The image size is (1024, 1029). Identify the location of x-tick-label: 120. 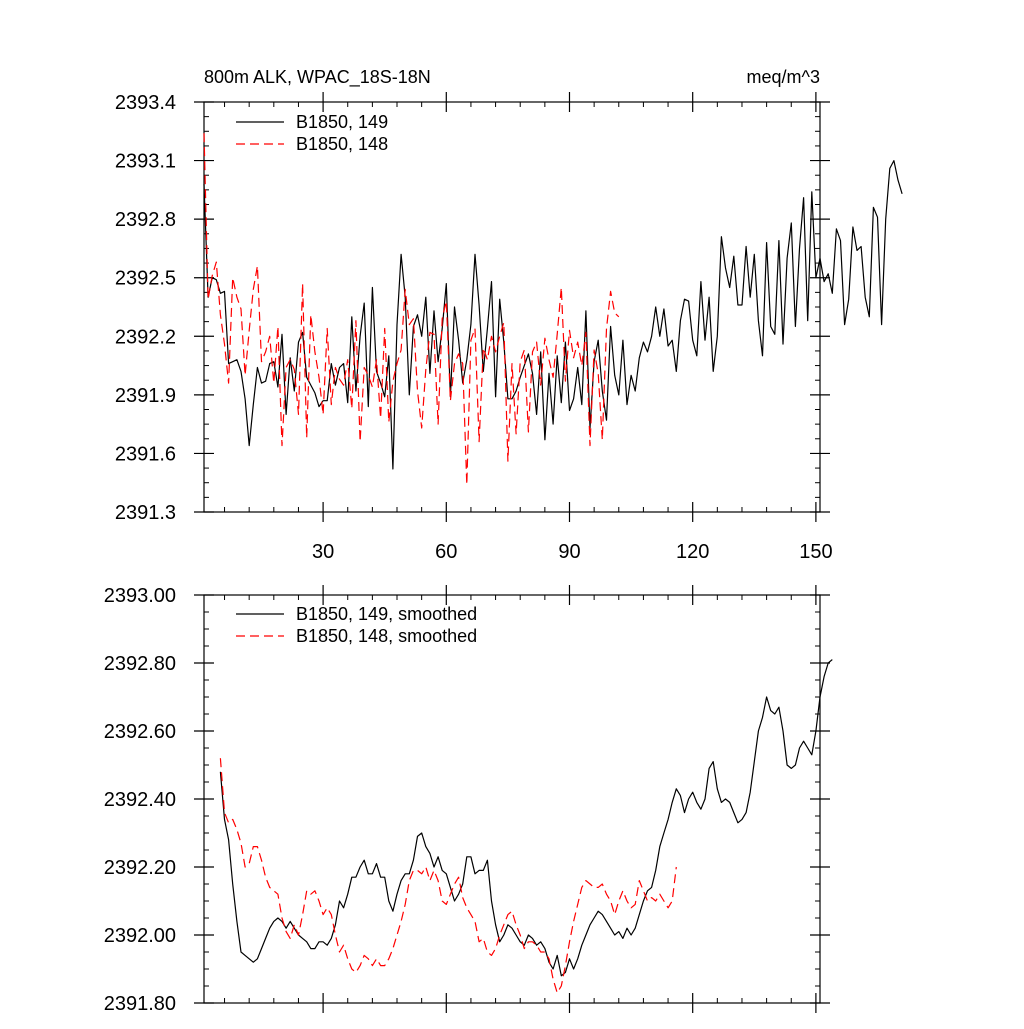
(692, 552).